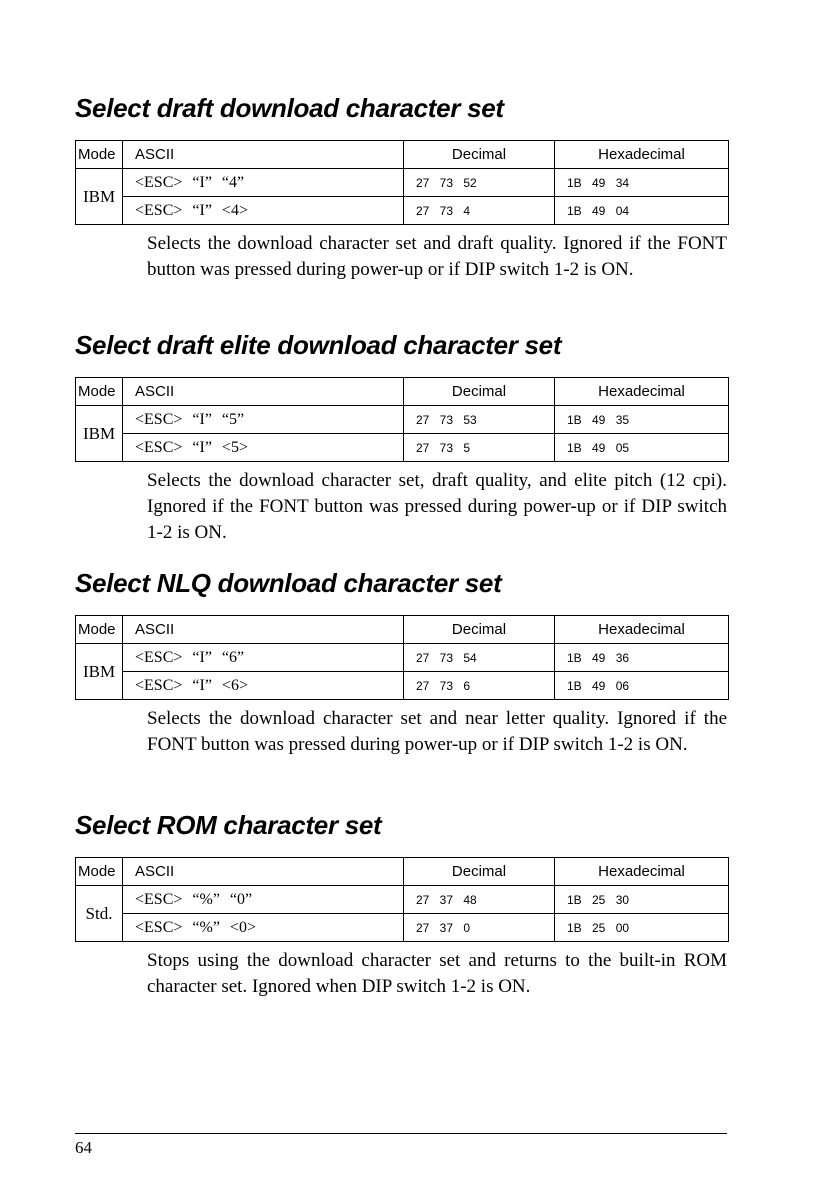  Describe the element at coordinates (641, 899) in the screenshot. I see `hex-cell: 1B 25 30` at that location.